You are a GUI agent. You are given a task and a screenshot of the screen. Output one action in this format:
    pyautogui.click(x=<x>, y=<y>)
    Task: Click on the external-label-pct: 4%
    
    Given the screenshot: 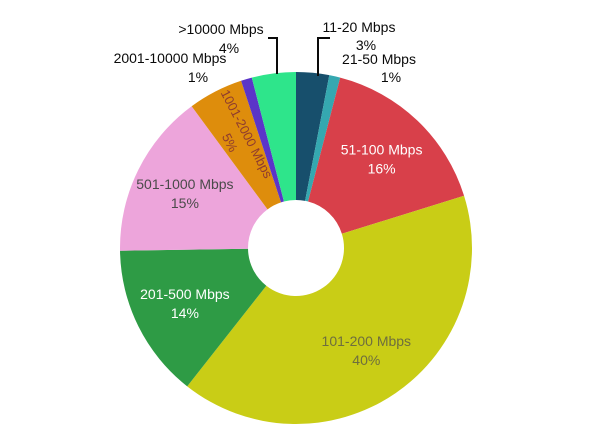 What is the action you would take?
    pyautogui.click(x=229, y=48)
    